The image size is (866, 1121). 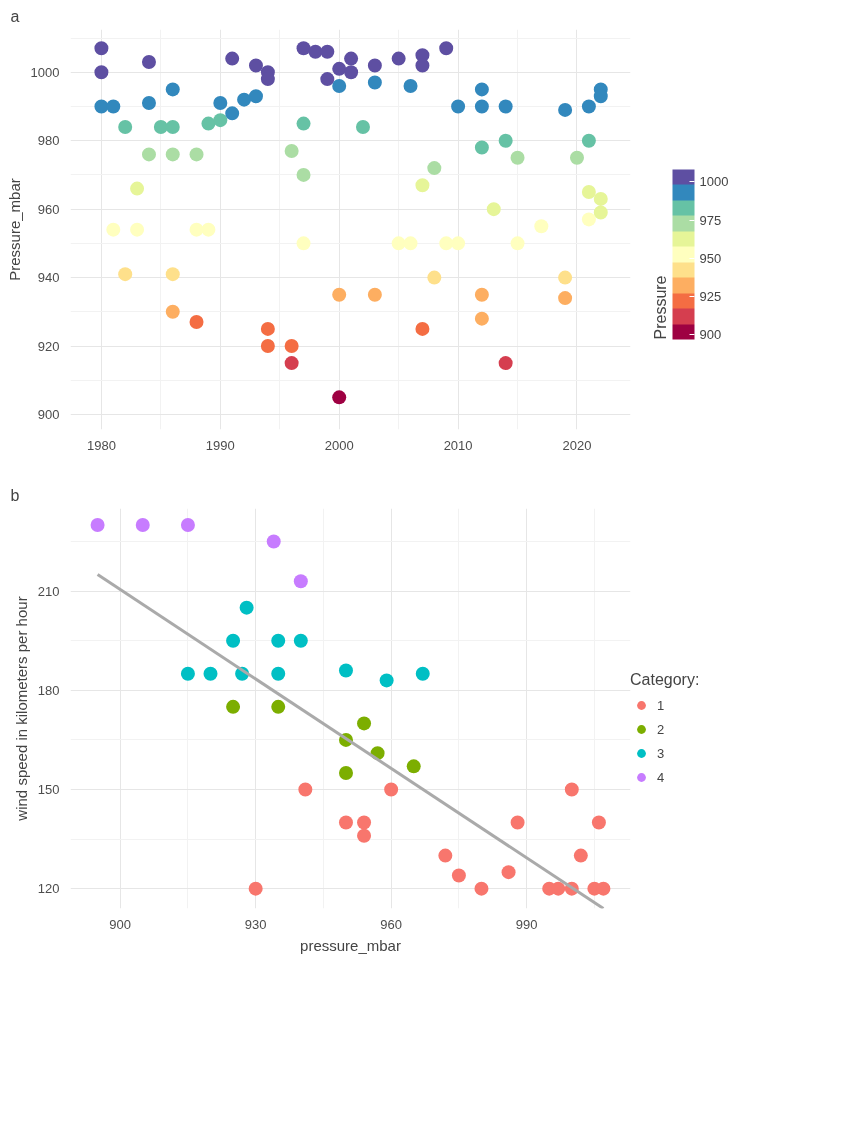 I want to click on x-tick-label: 990, so click(x=526, y=924).